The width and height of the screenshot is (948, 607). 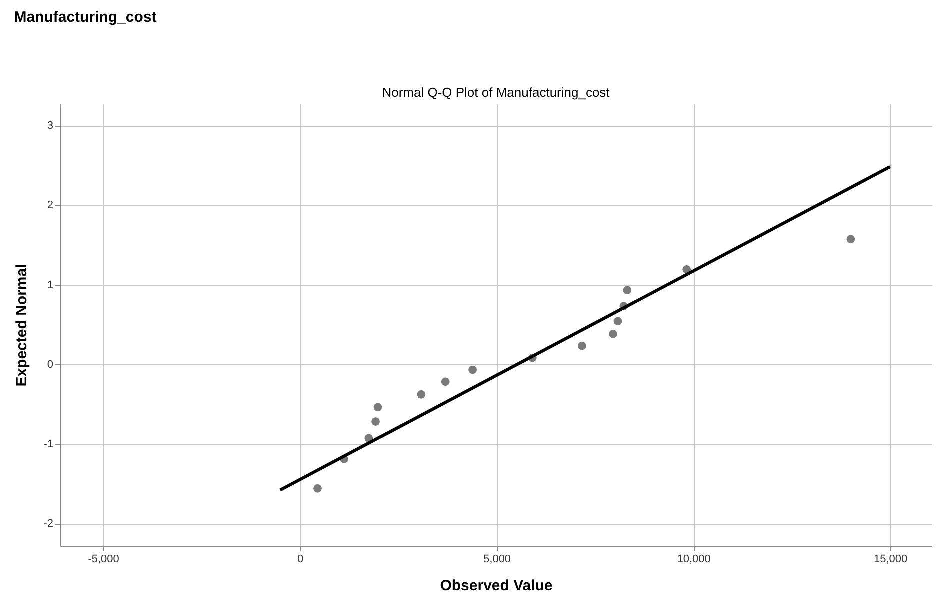 What do you see at coordinates (496, 586) in the screenshot?
I see `x-axis-title: Observed Value` at bounding box center [496, 586].